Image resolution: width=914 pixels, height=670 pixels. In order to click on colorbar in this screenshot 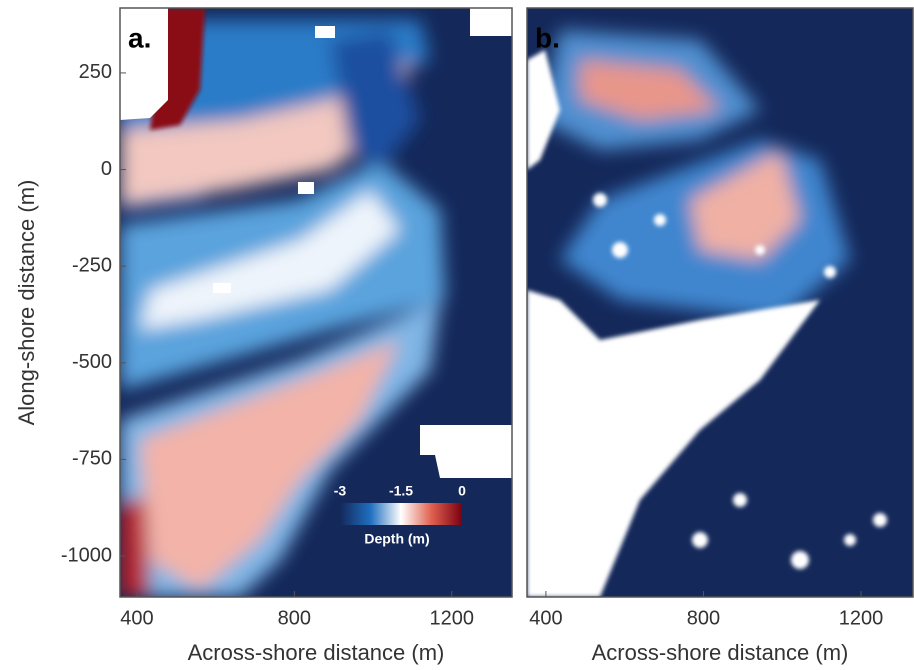, I will do `click(401, 514)`.